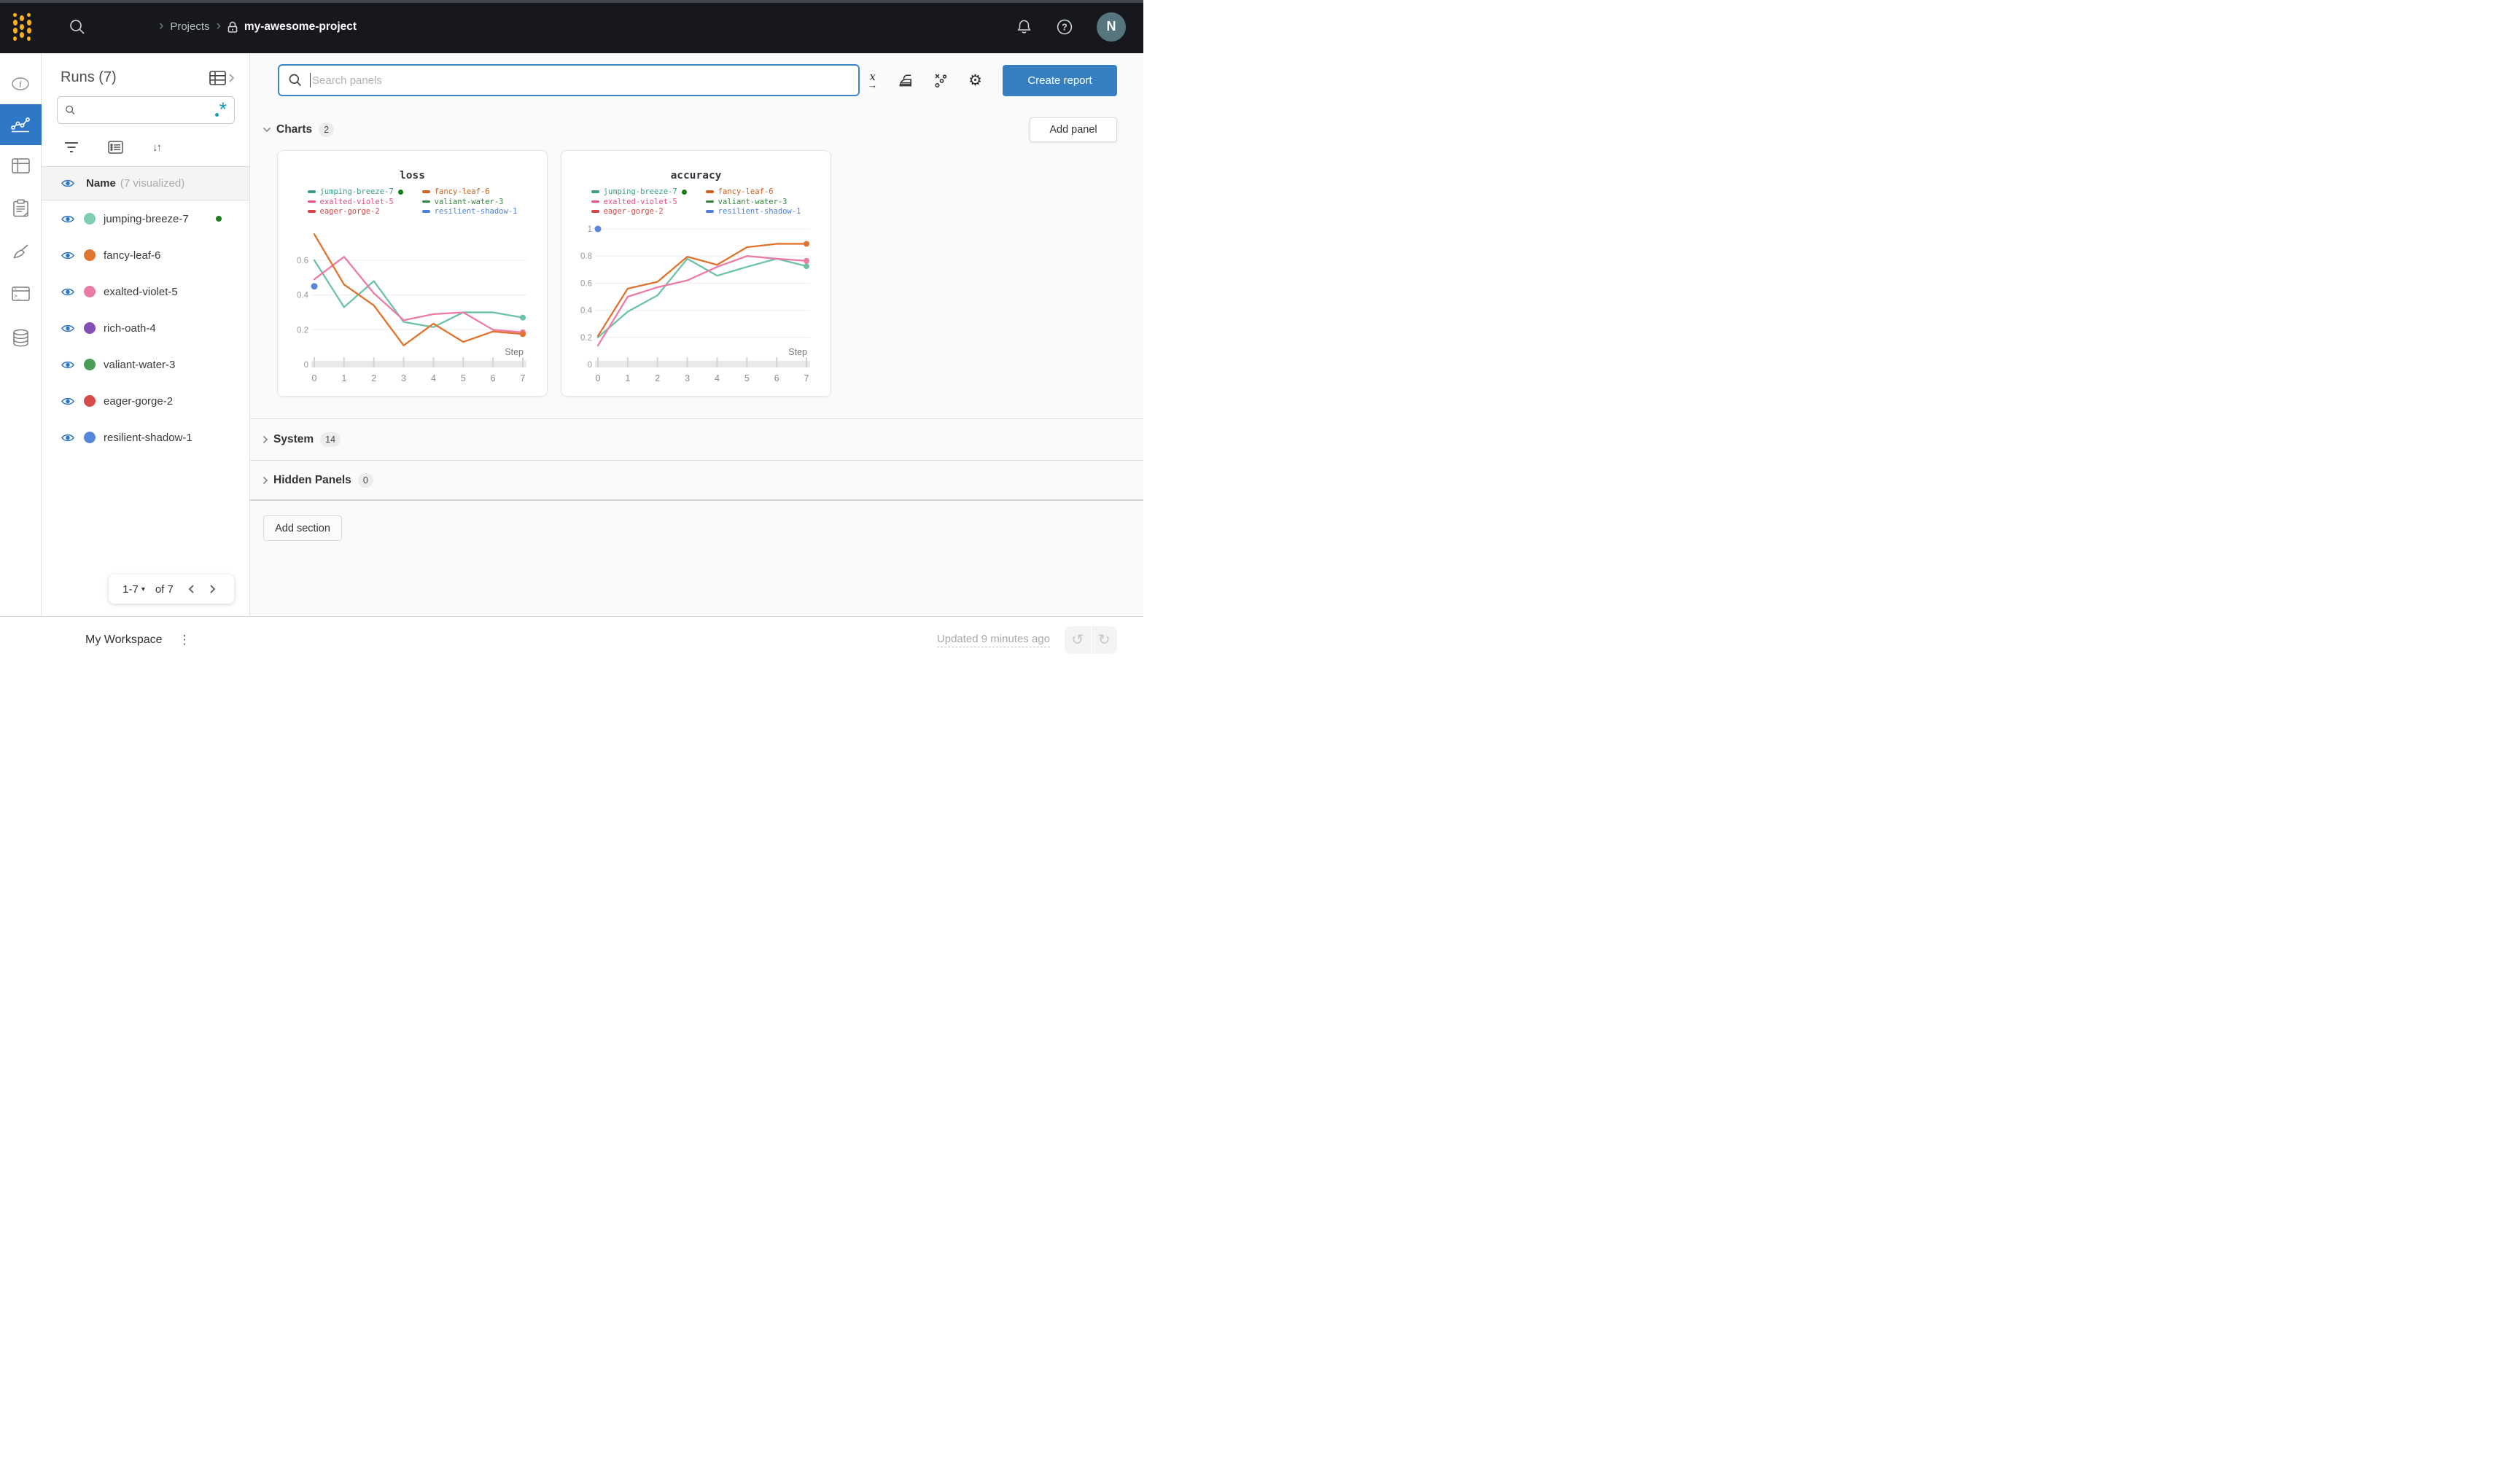 The height and width of the screenshot is (1461, 2520). What do you see at coordinates (302, 528) in the screenshot?
I see `add-section-button: Add section` at bounding box center [302, 528].